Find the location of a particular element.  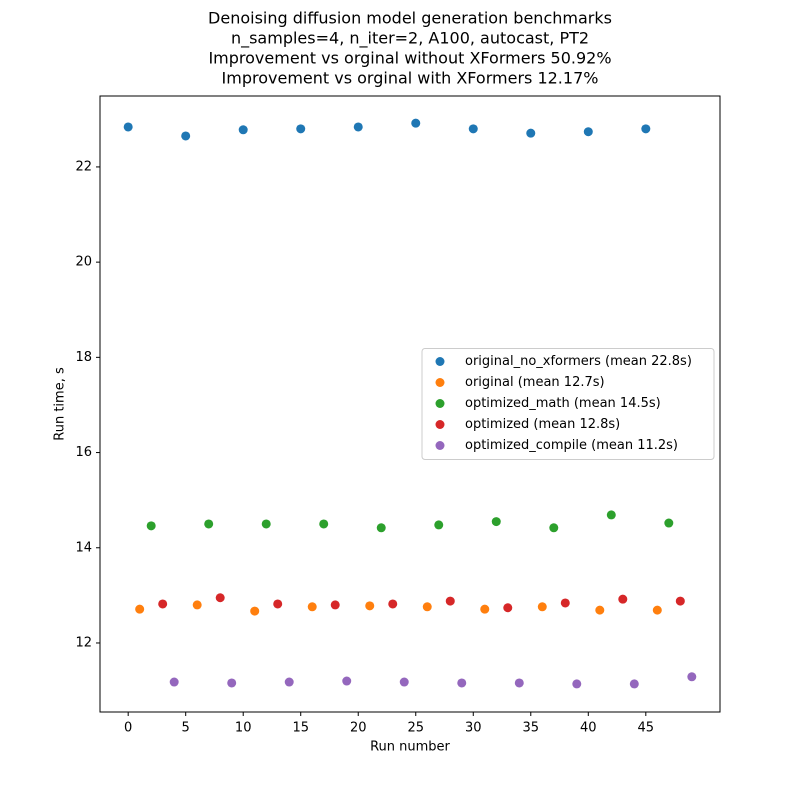

x-tick-label: 35 is located at coordinates (531, 728).